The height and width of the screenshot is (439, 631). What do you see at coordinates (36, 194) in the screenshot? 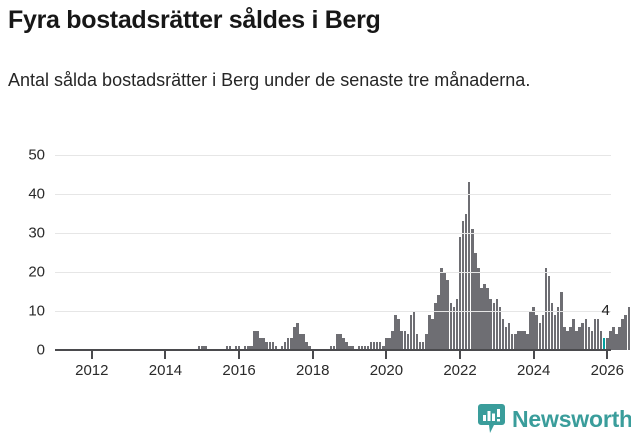
I see `y-axis-tick-label: 40` at bounding box center [36, 194].